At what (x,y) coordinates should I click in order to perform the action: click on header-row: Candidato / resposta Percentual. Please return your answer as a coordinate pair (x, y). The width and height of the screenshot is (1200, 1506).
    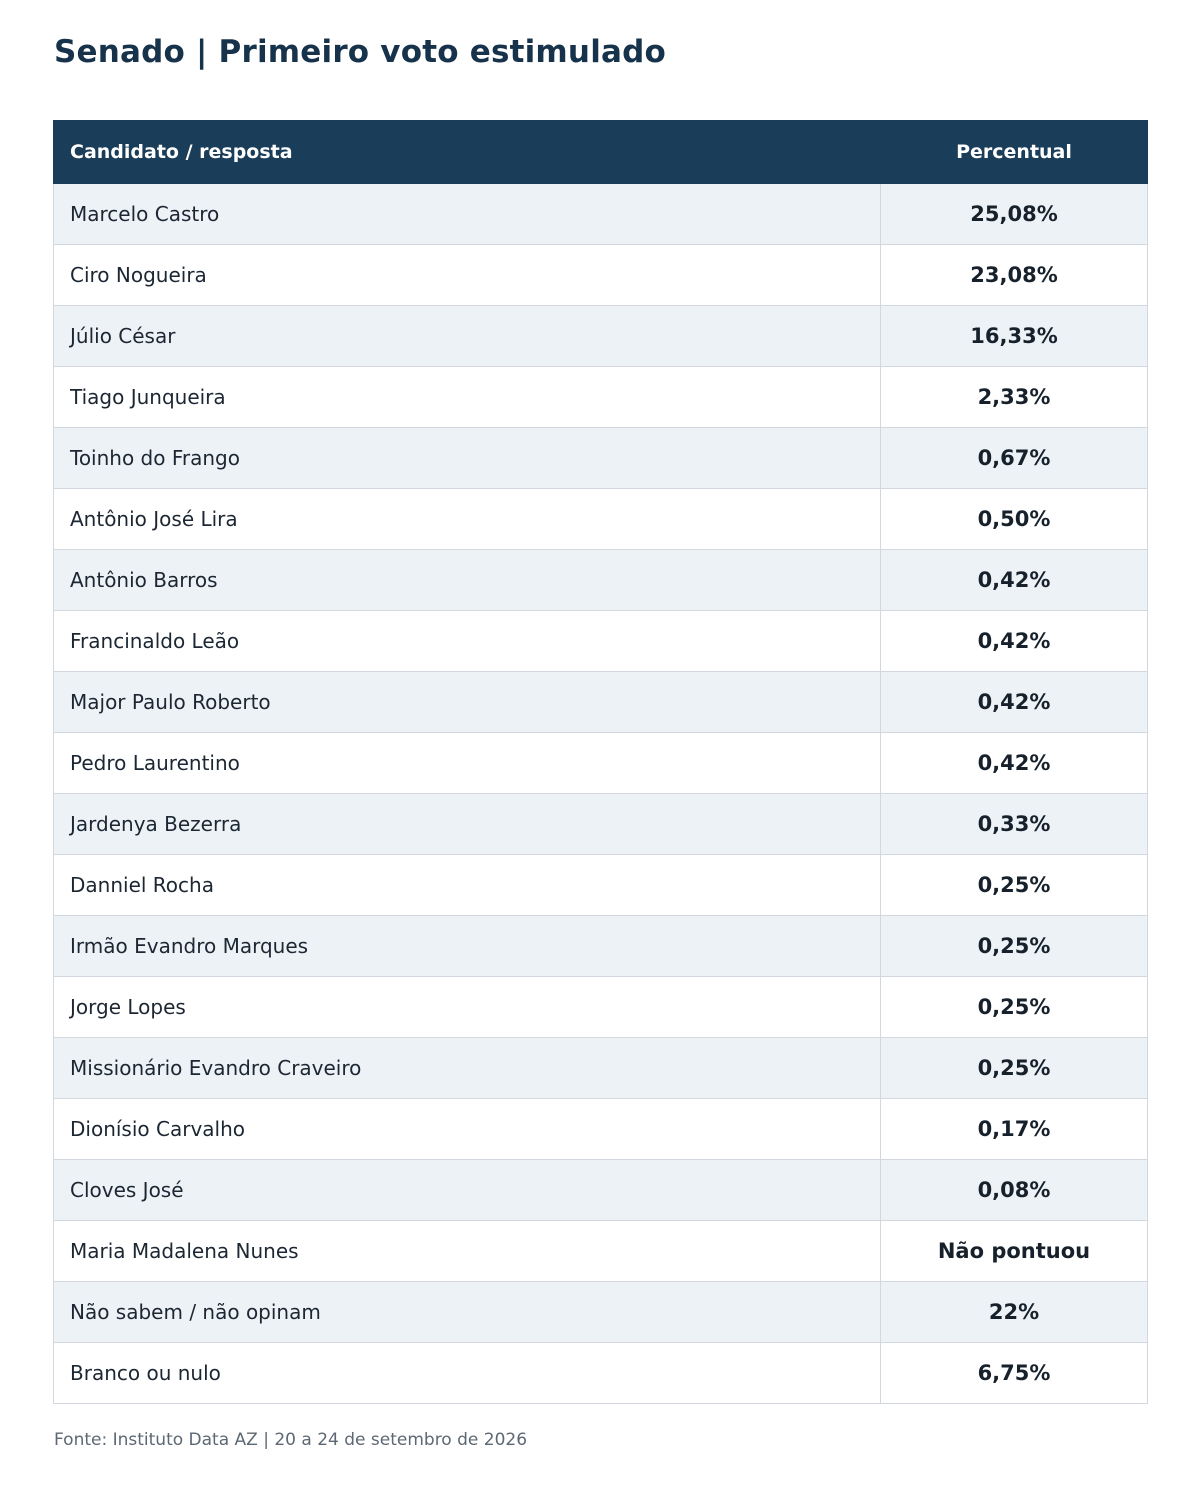
    Looking at the image, I should click on (600, 152).